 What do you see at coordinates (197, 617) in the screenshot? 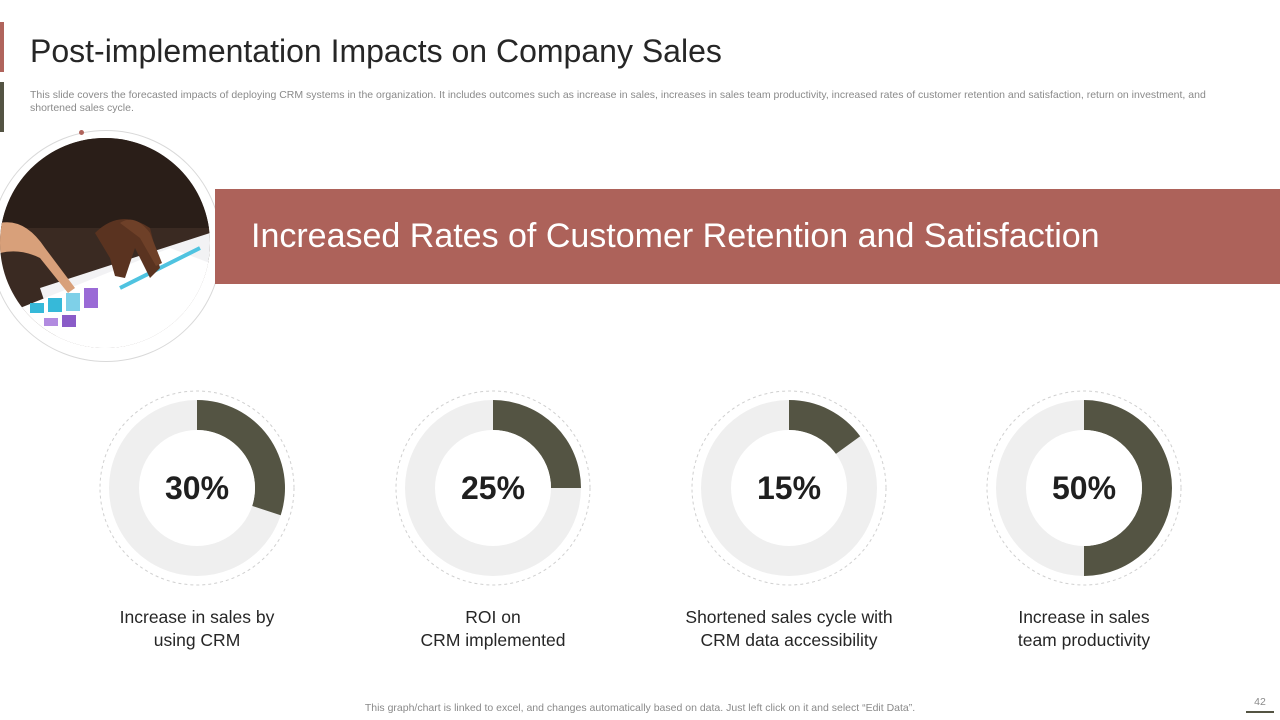
I see `caption-line: Increase in sales by` at bounding box center [197, 617].